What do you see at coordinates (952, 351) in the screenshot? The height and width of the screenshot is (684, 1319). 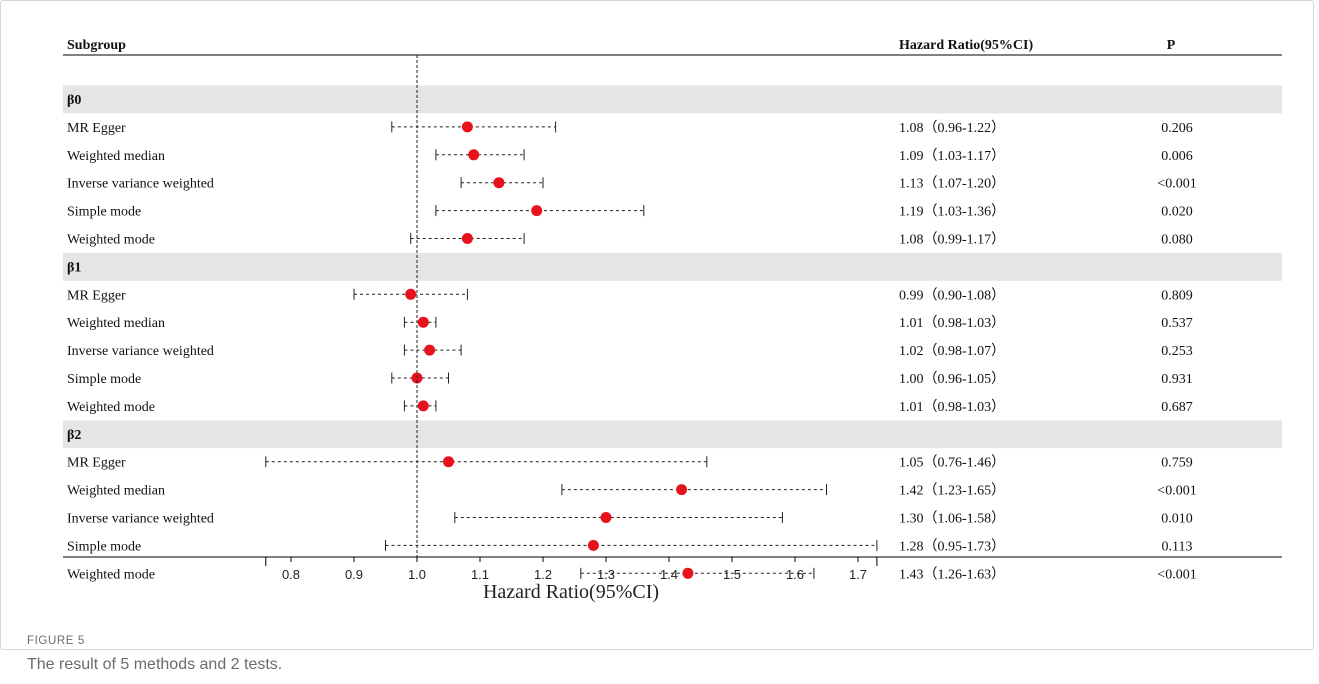 I see `hr-ci-value: 1.02（0.98-1.07）` at bounding box center [952, 351].